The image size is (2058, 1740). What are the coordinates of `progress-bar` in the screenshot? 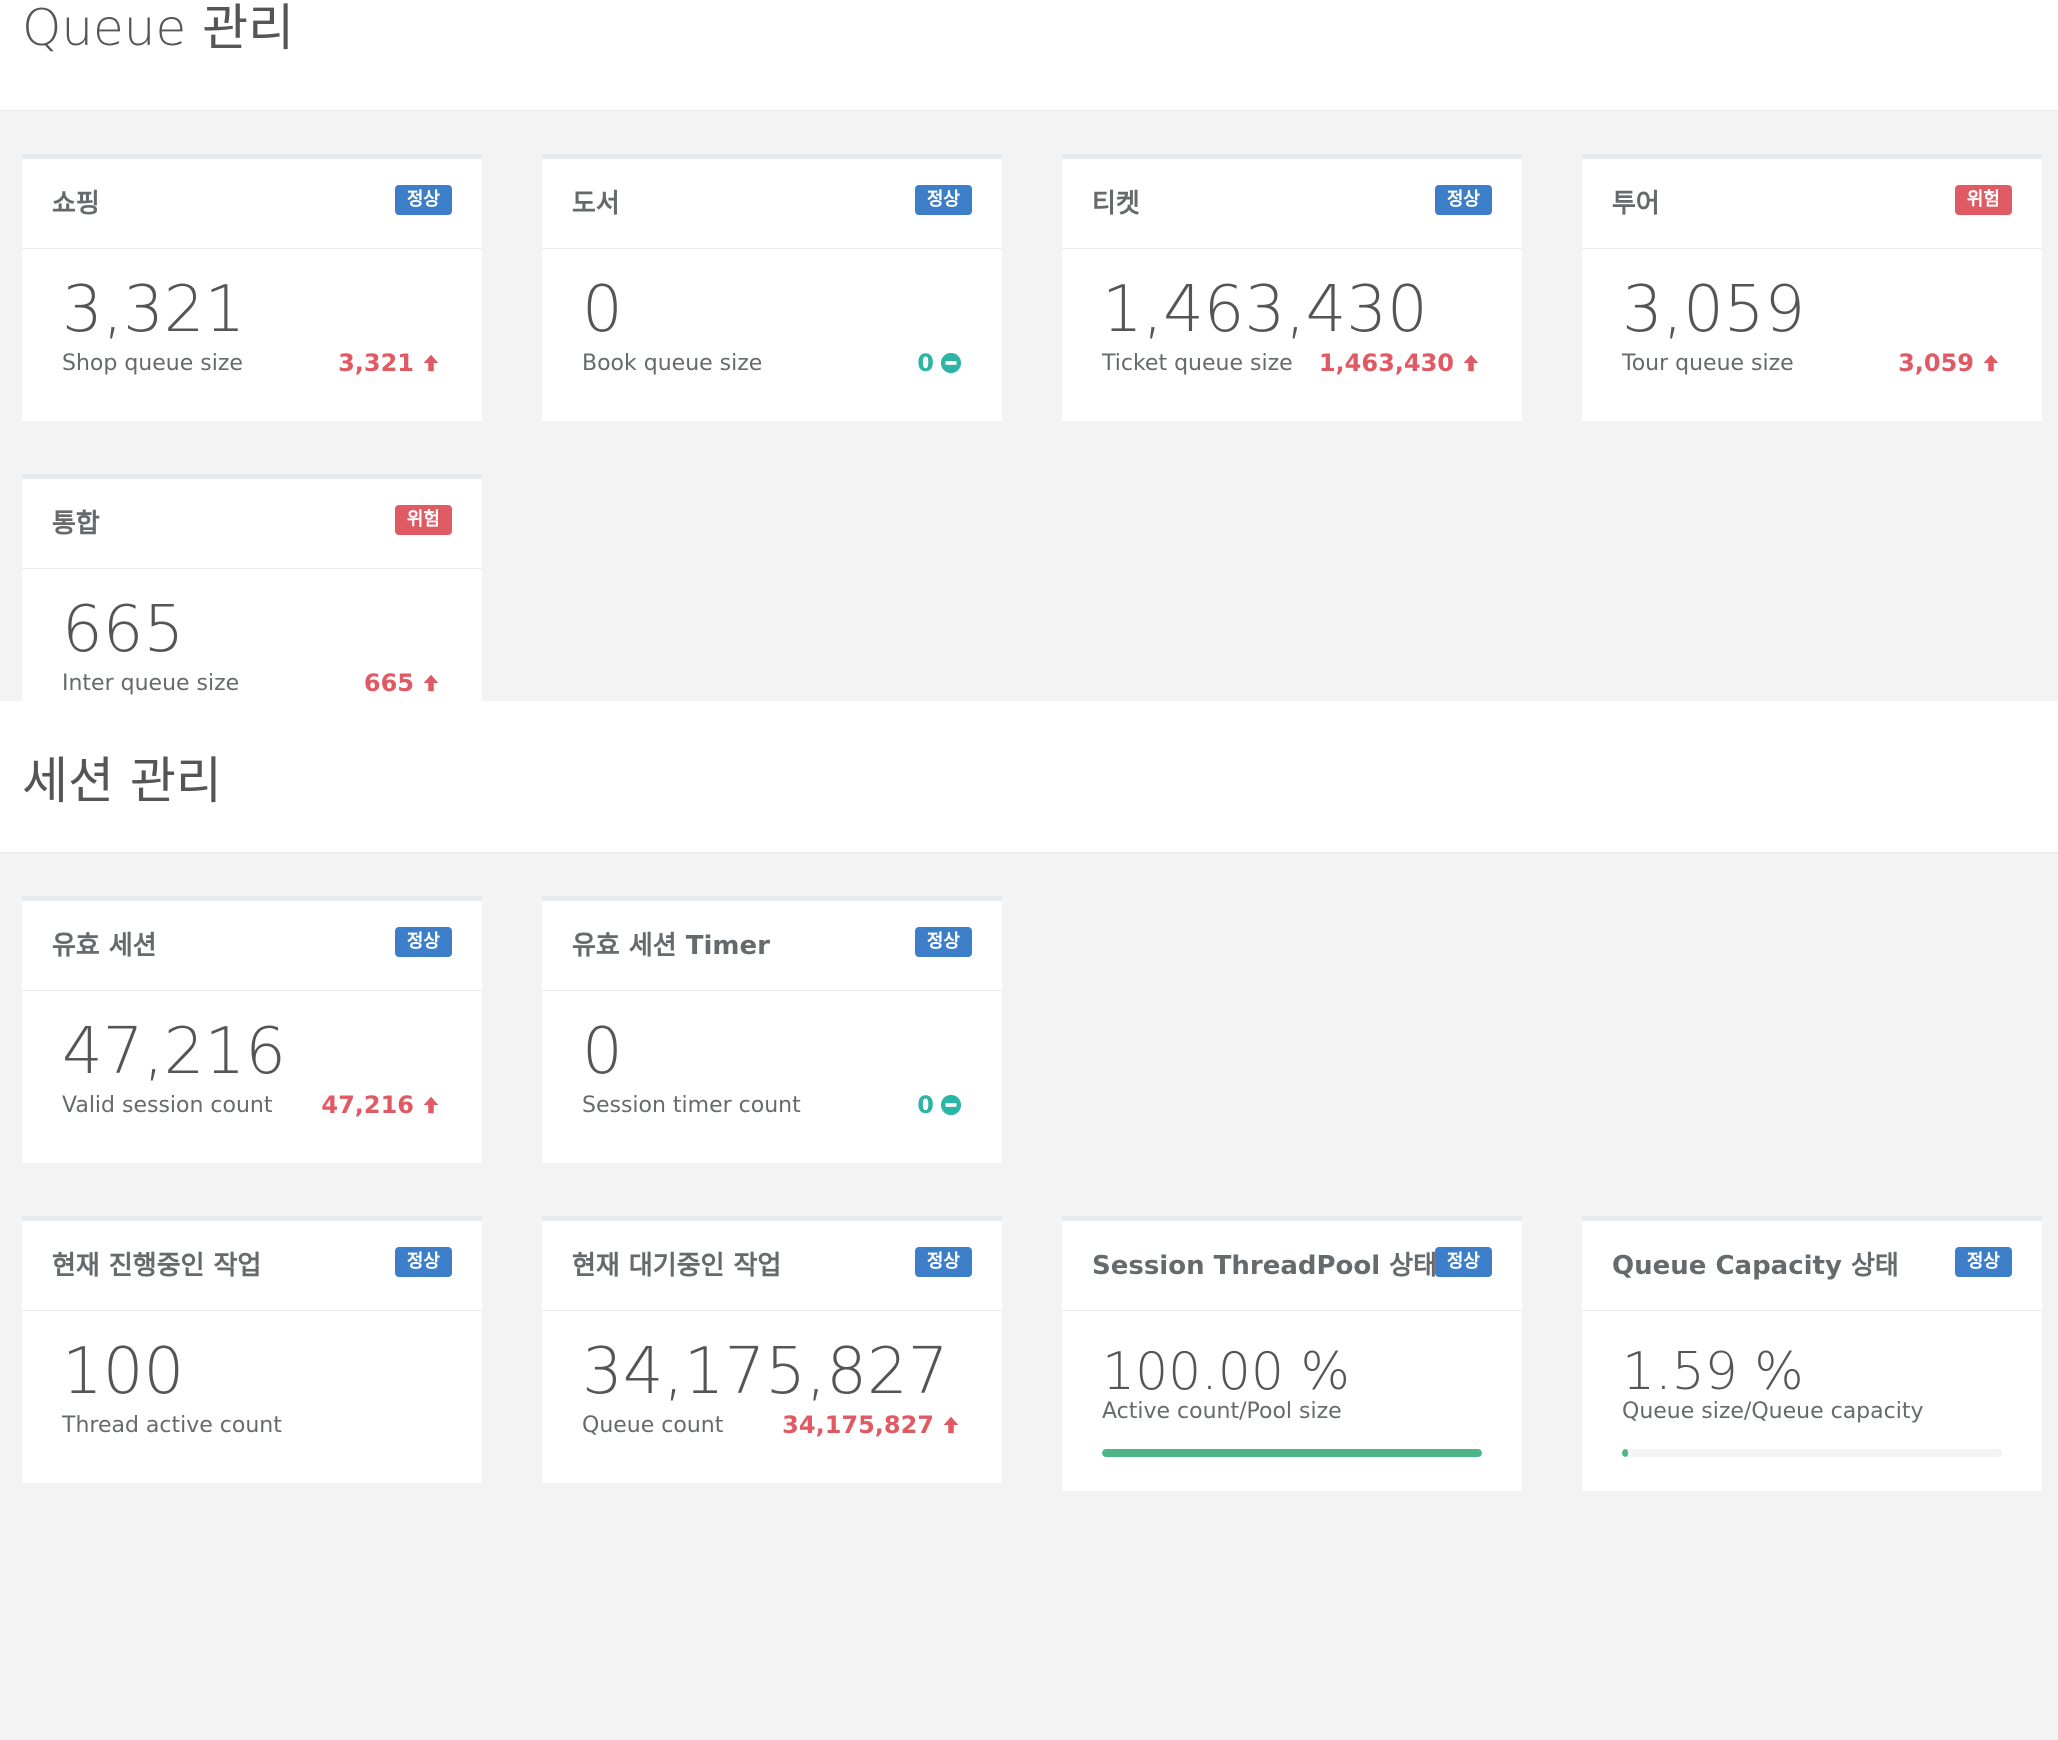 It's located at (1625, 1453).